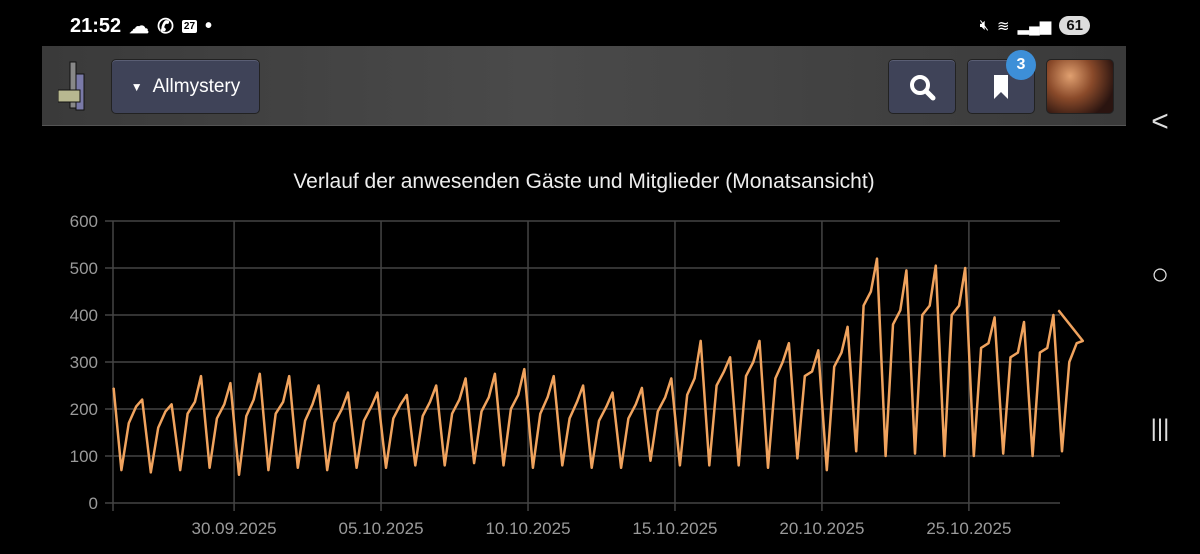 The width and height of the screenshot is (1200, 554). Describe the element at coordinates (196, 86) in the screenshot. I see `site-menu-label: Allmystery` at that location.